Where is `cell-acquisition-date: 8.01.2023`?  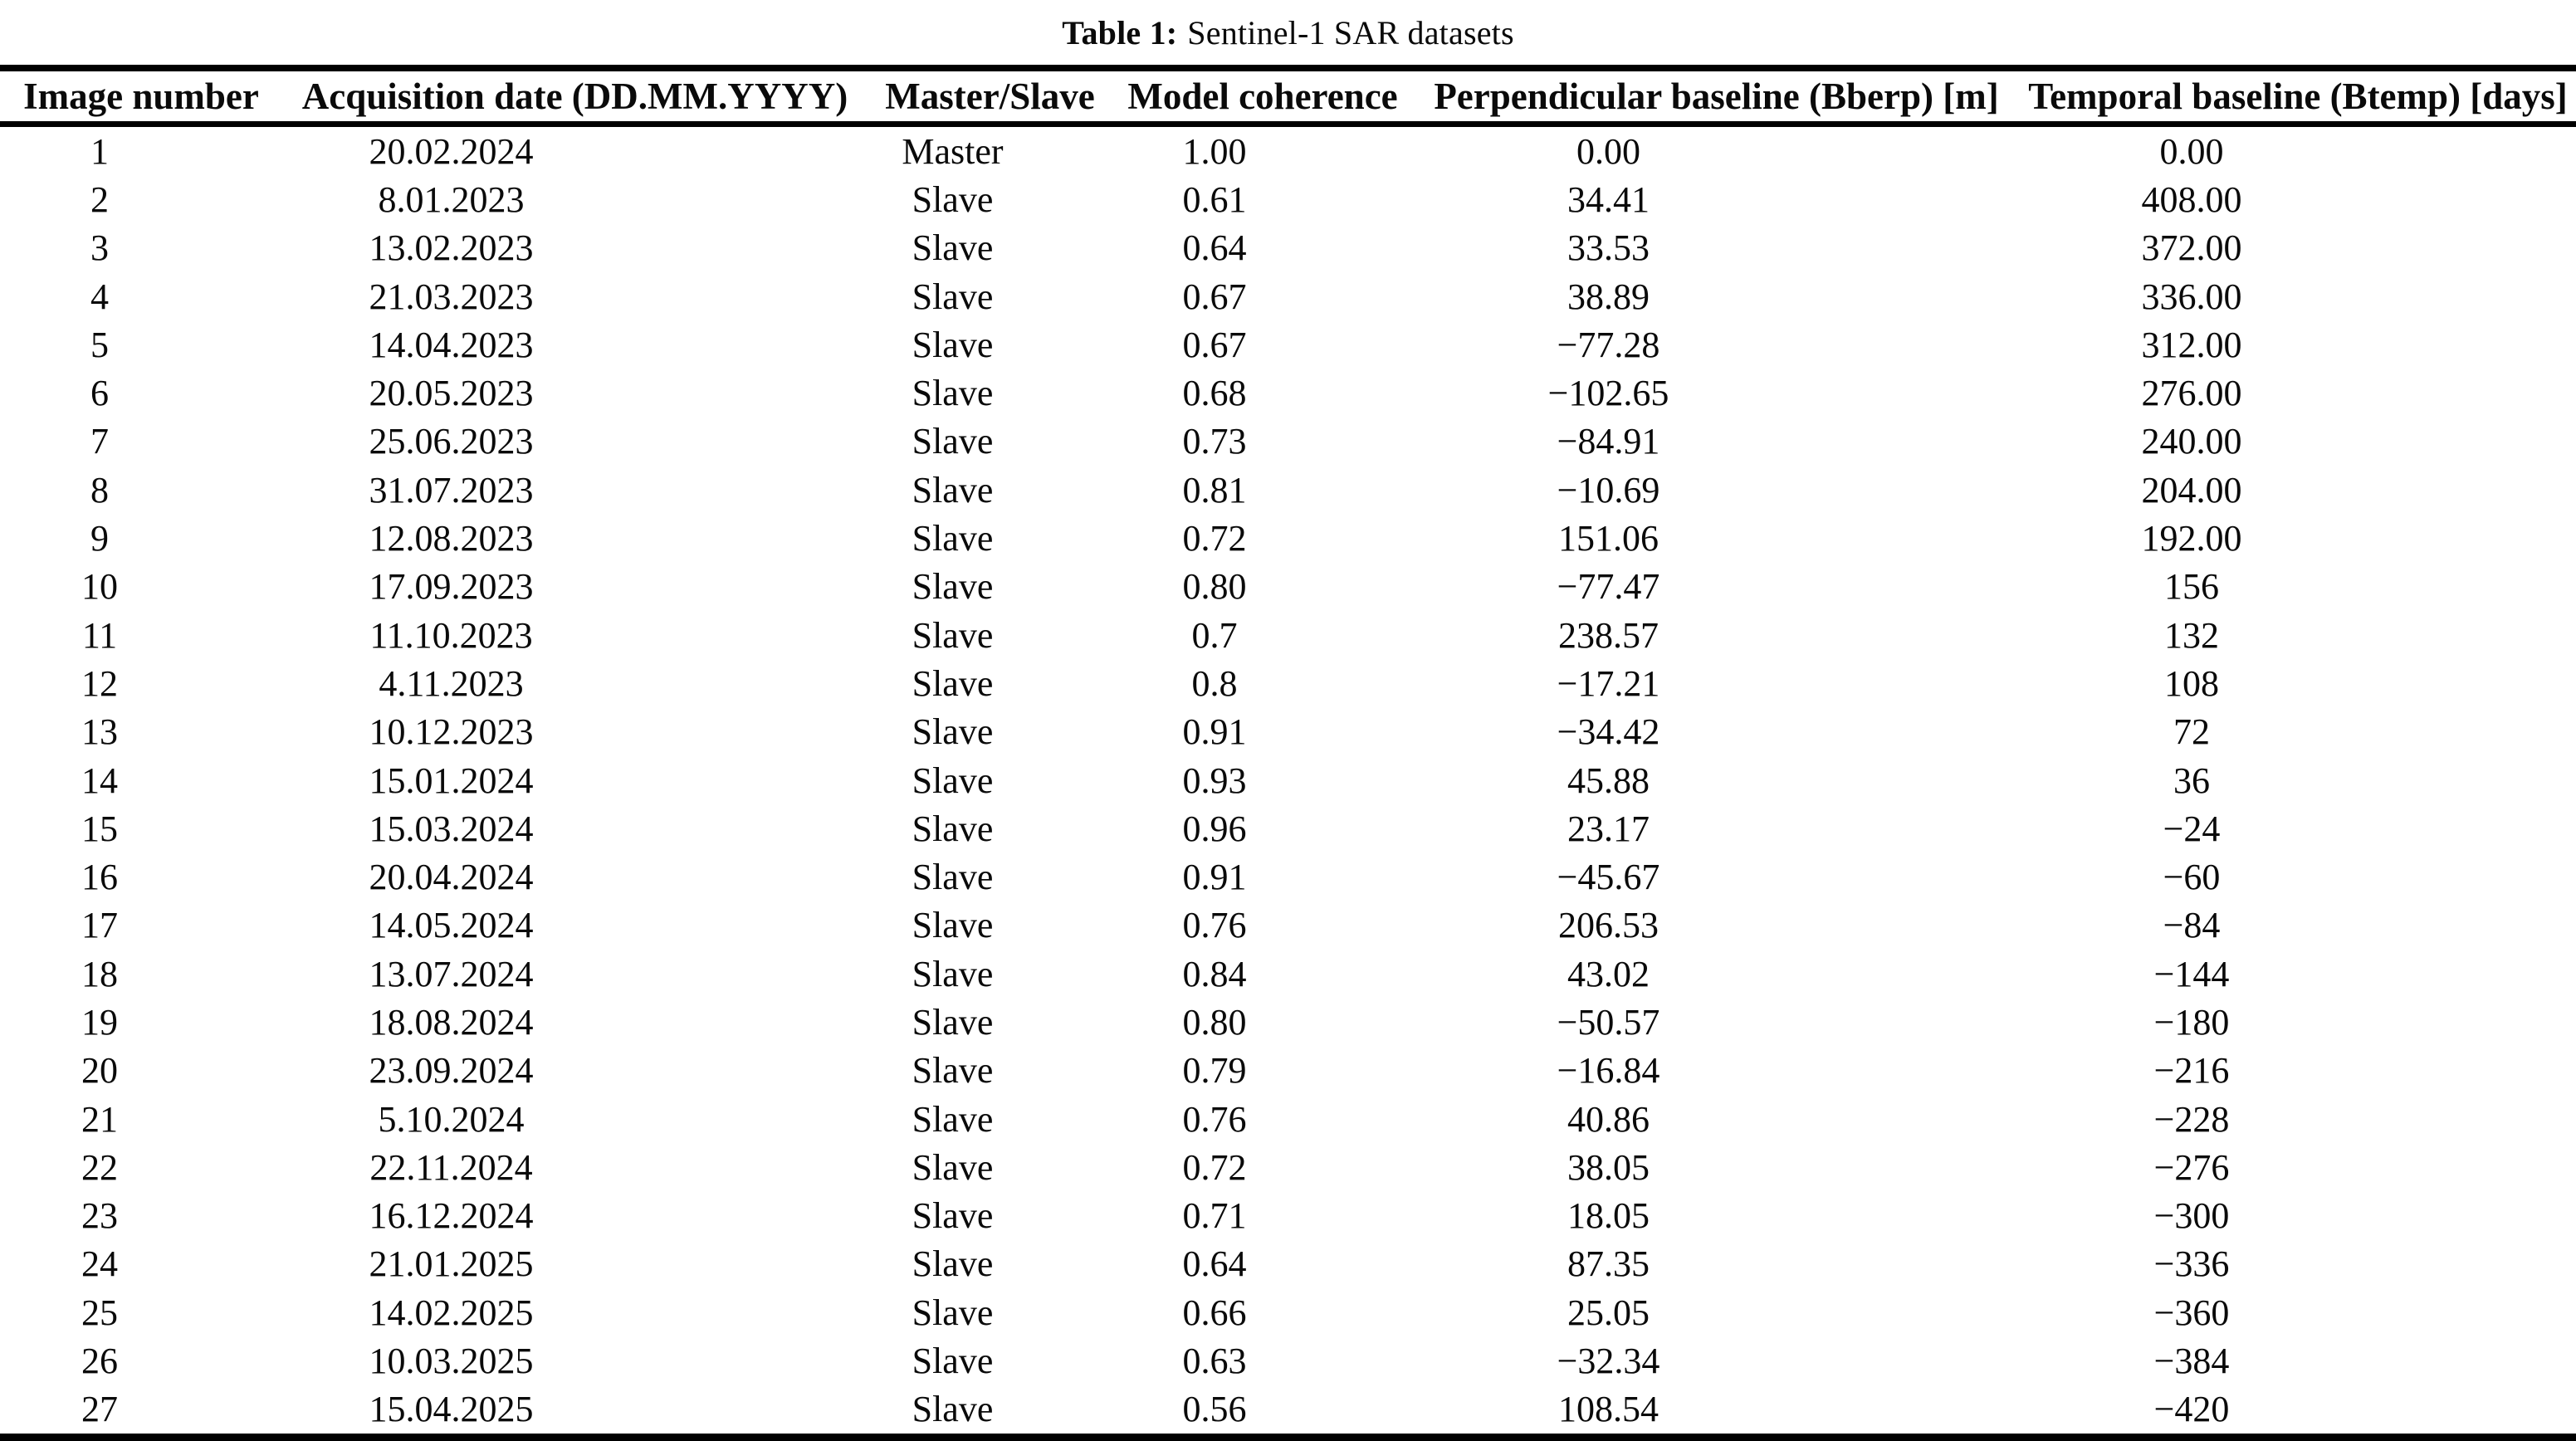
cell-acquisition-date: 8.01.2023 is located at coordinates (451, 199).